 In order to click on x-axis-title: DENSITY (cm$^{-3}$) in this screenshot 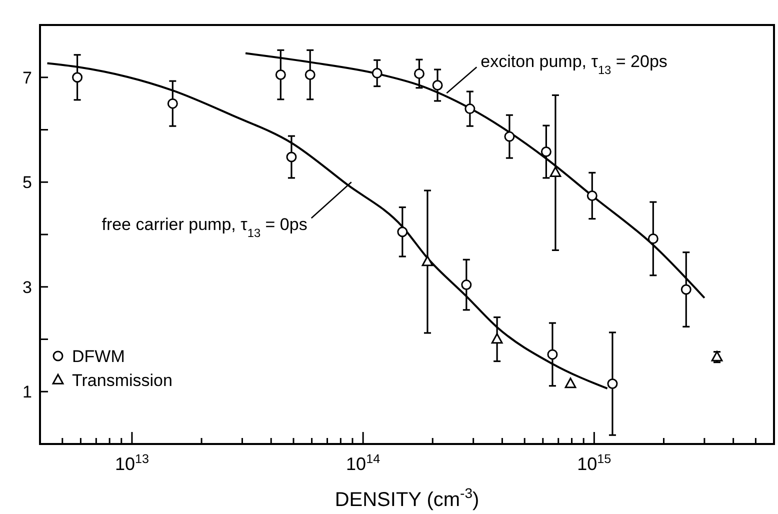, I will do `click(407, 498)`.